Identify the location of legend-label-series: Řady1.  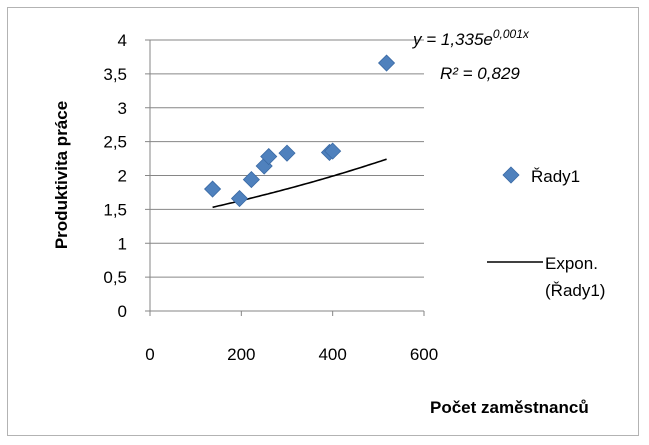
(555, 176).